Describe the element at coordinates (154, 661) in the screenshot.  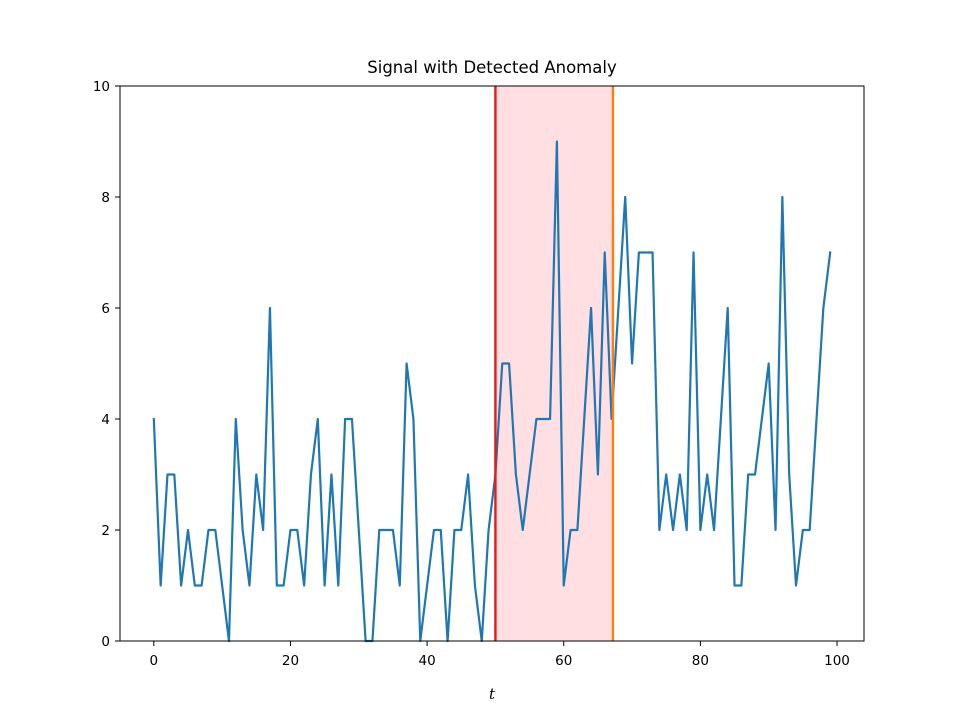
I see `x-tick-label: 0` at that location.